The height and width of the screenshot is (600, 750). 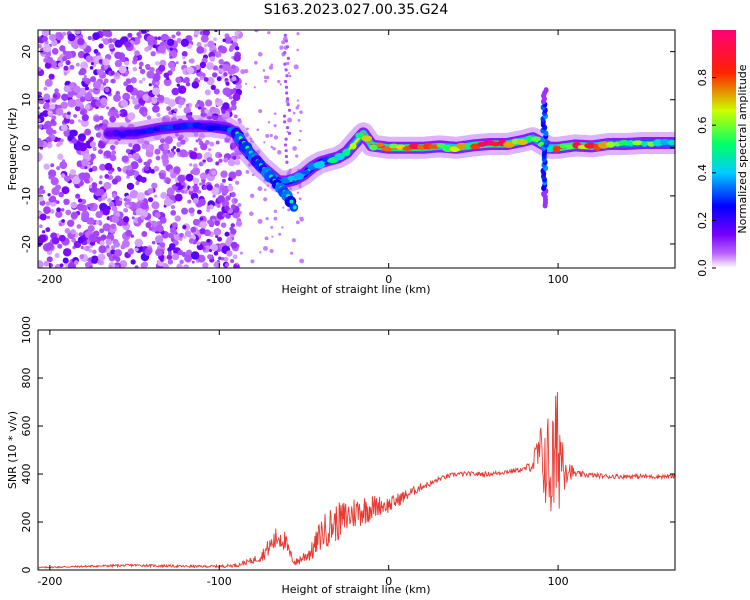 What do you see at coordinates (26, 570) in the screenshot?
I see `y-tick-label: 0` at bounding box center [26, 570].